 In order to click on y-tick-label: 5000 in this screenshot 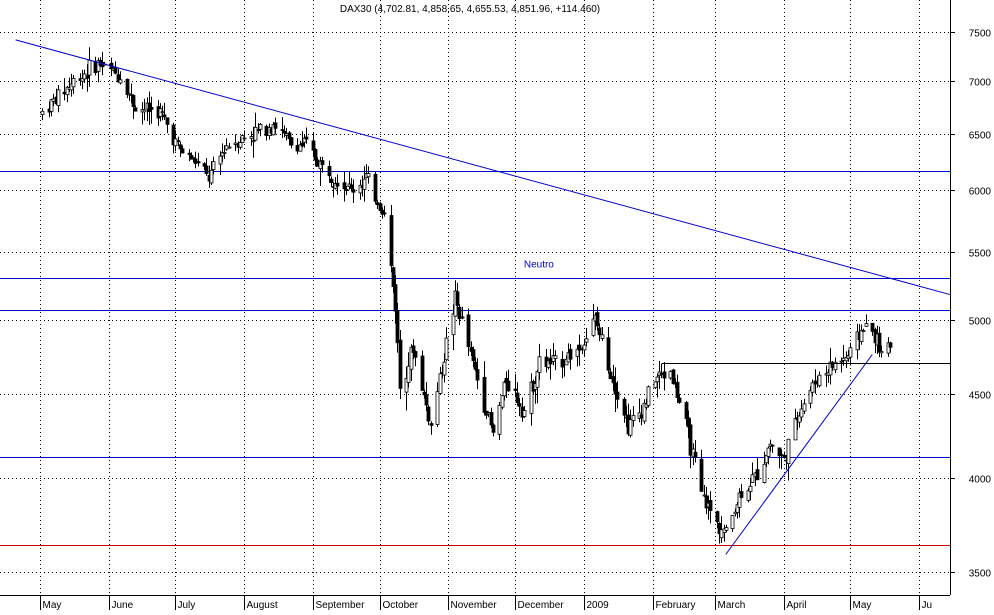, I will do `click(980, 322)`.